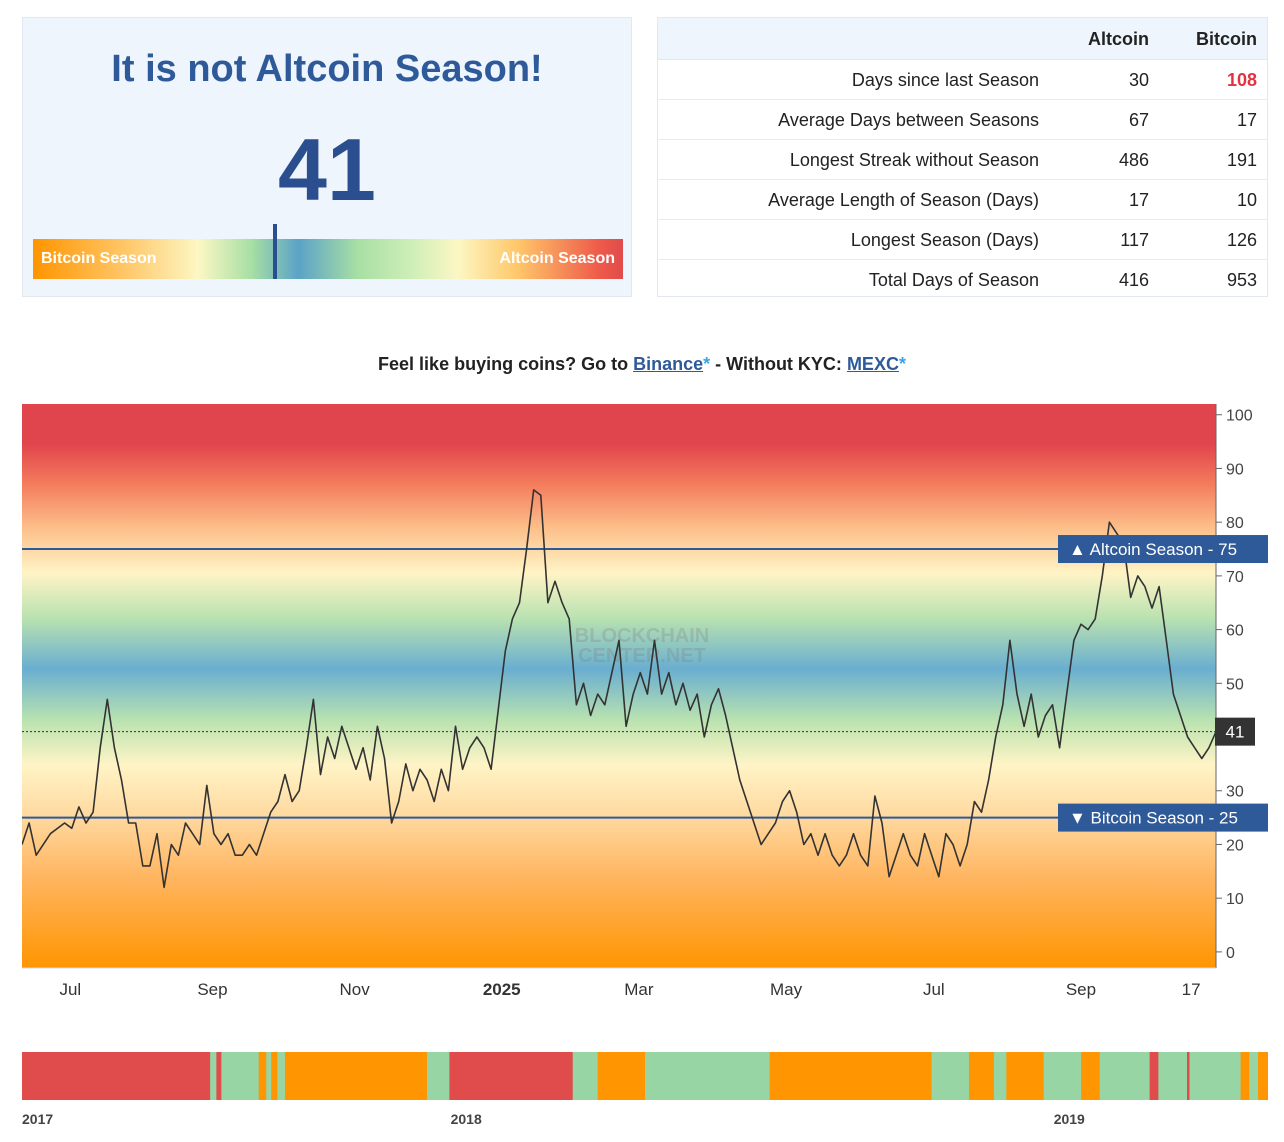  I want to click on bitcoin-value: 17, so click(1246, 120).